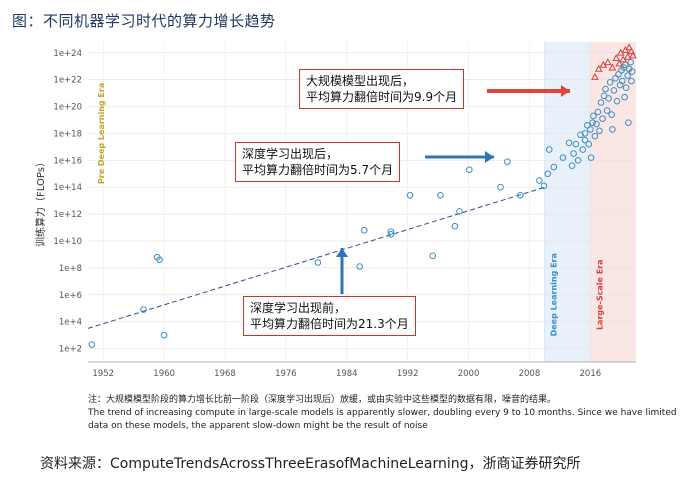 This screenshot has width=688, height=483. What do you see at coordinates (40, 202) in the screenshot?
I see `y-axis-label: 训练算力（FLOPs）` at bounding box center [40, 202].